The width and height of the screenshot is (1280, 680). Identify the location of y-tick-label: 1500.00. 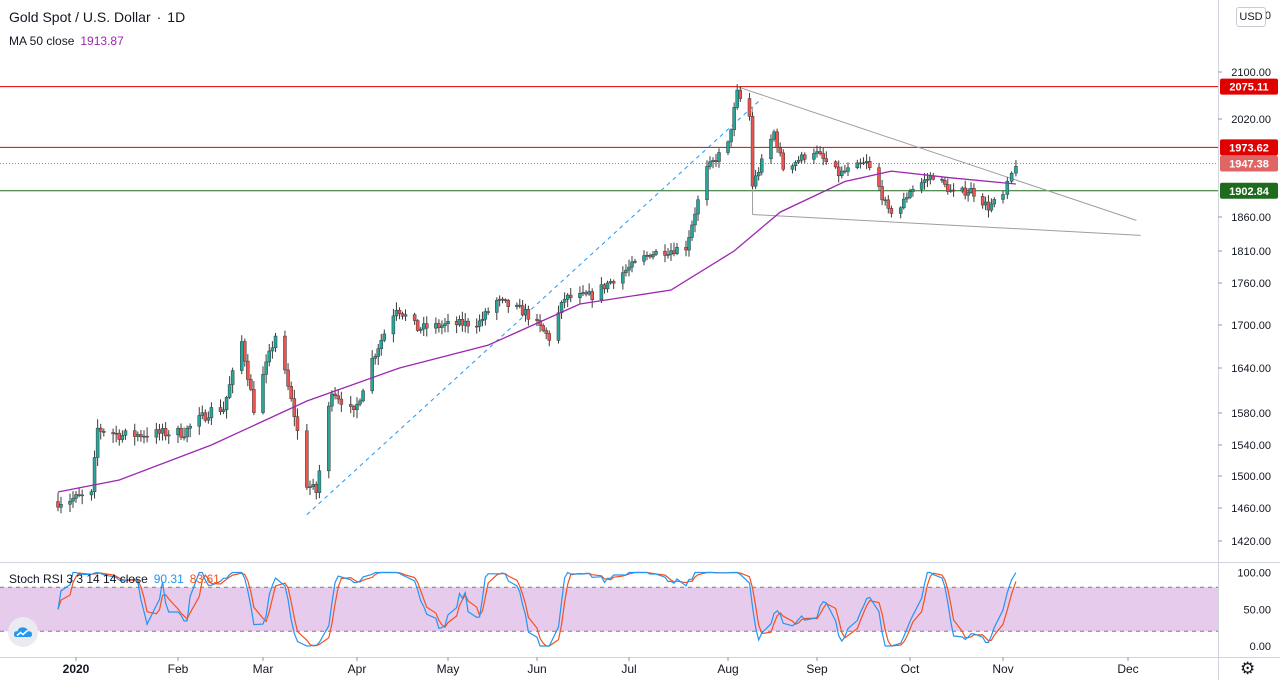
(1251, 477).